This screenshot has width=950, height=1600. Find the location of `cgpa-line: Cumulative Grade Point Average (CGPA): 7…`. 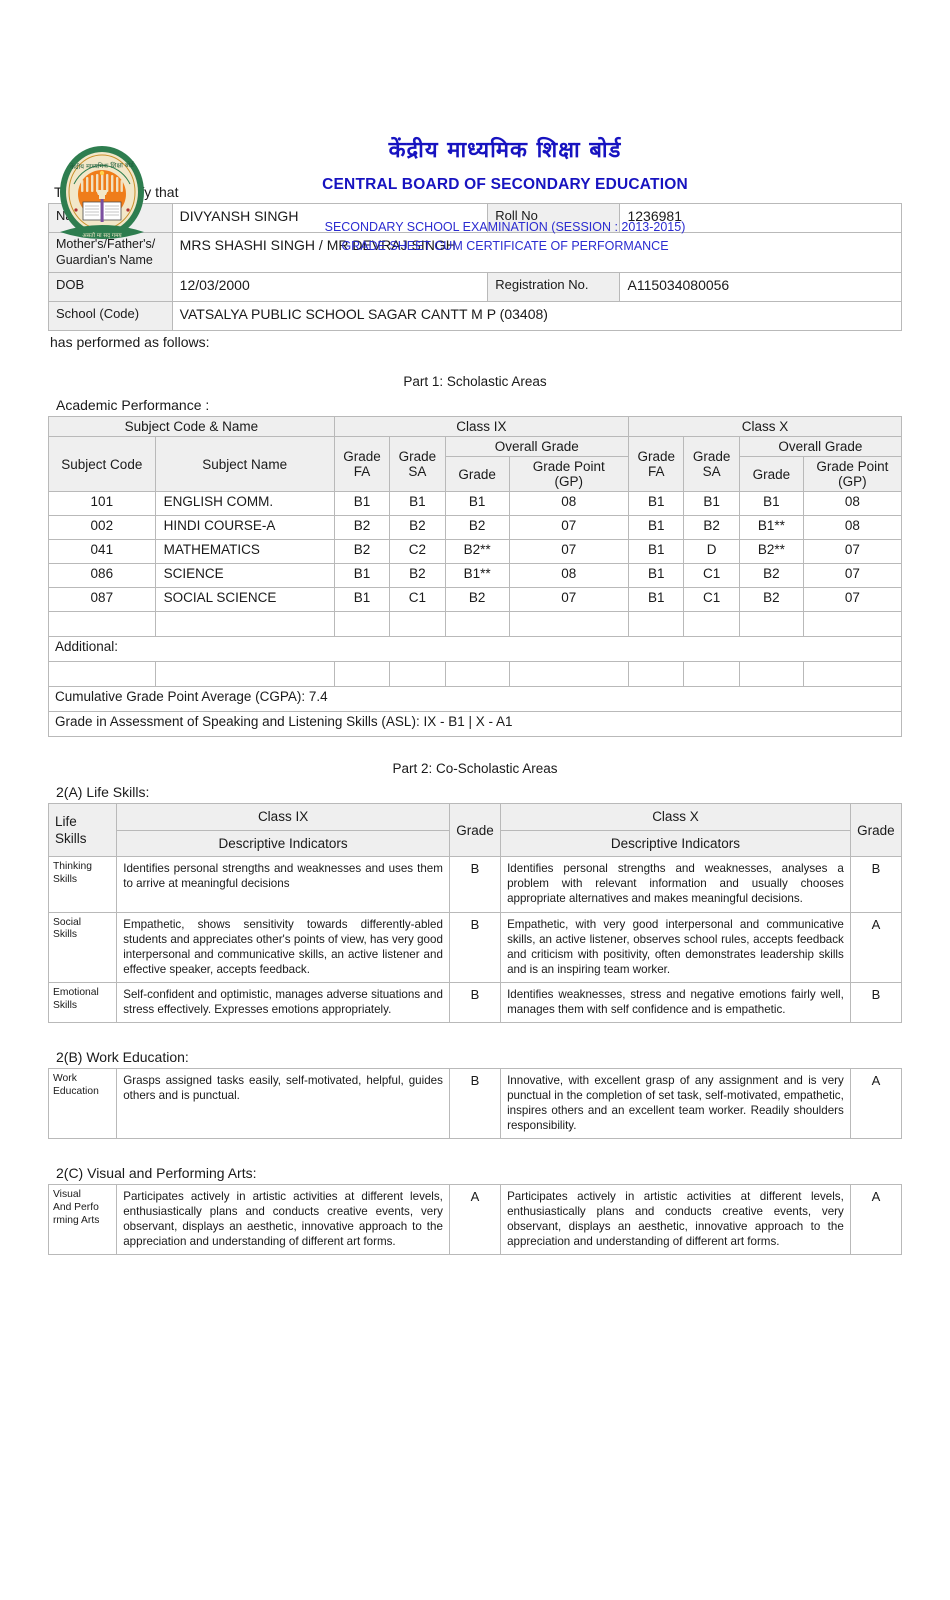

cgpa-line: Cumulative Grade Point Average (CGPA): 7… is located at coordinates (475, 699).